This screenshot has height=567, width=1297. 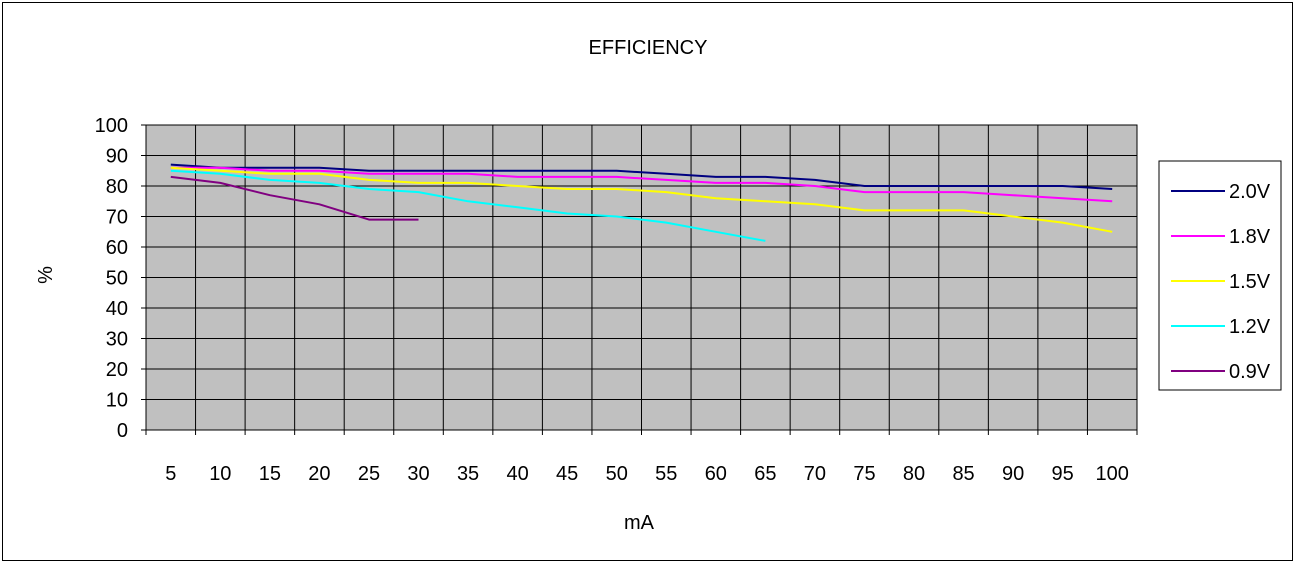 I want to click on series-line-0-9v, so click(x=294, y=198).